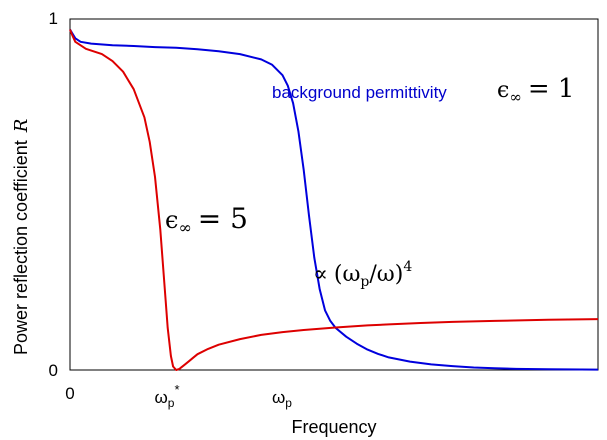 This screenshot has width=607, height=440. Describe the element at coordinates (320, 274) in the screenshot. I see `prop-symbol: ∝` at that location.